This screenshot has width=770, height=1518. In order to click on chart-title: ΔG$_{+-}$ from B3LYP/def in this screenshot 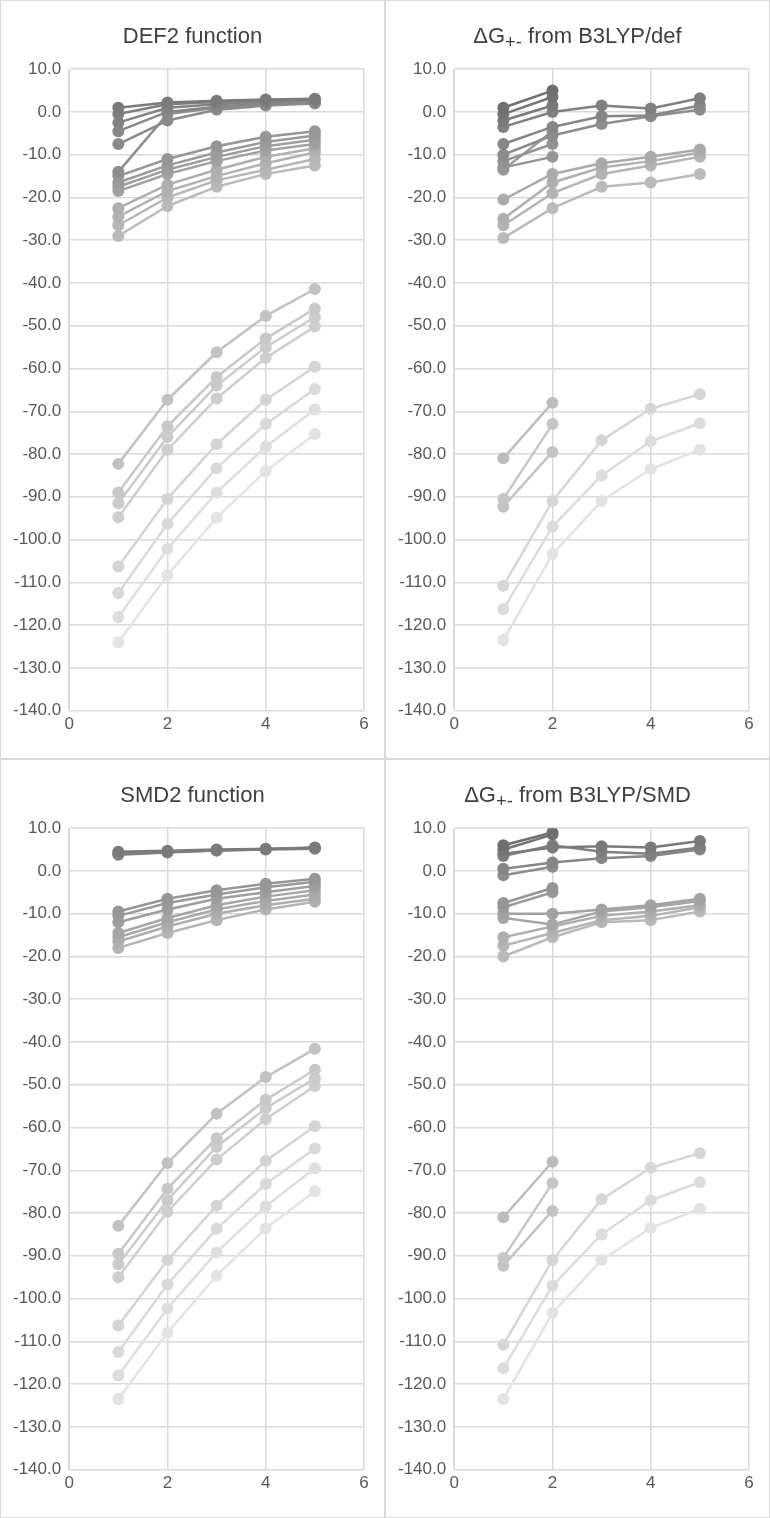, I will do `click(577, 37)`.